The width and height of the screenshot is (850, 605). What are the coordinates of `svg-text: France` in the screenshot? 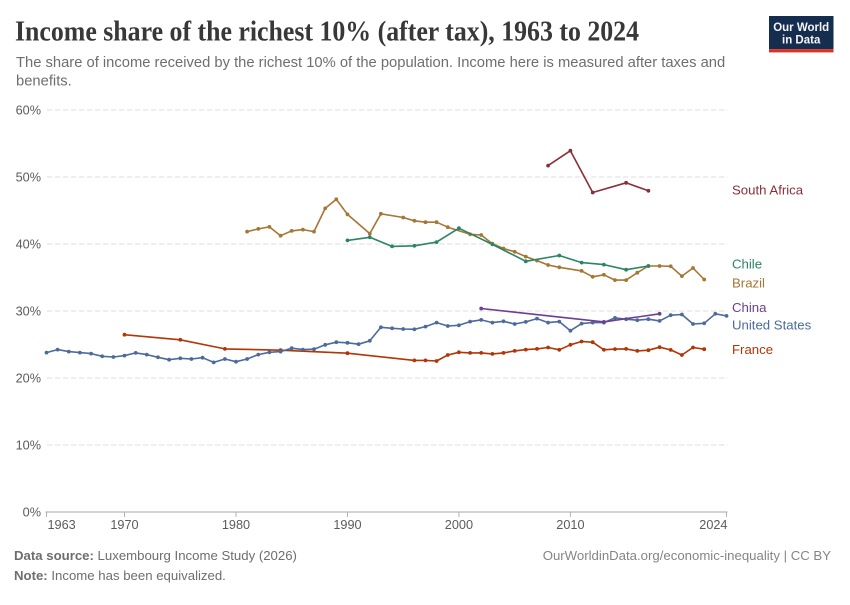 It's located at (752, 349).